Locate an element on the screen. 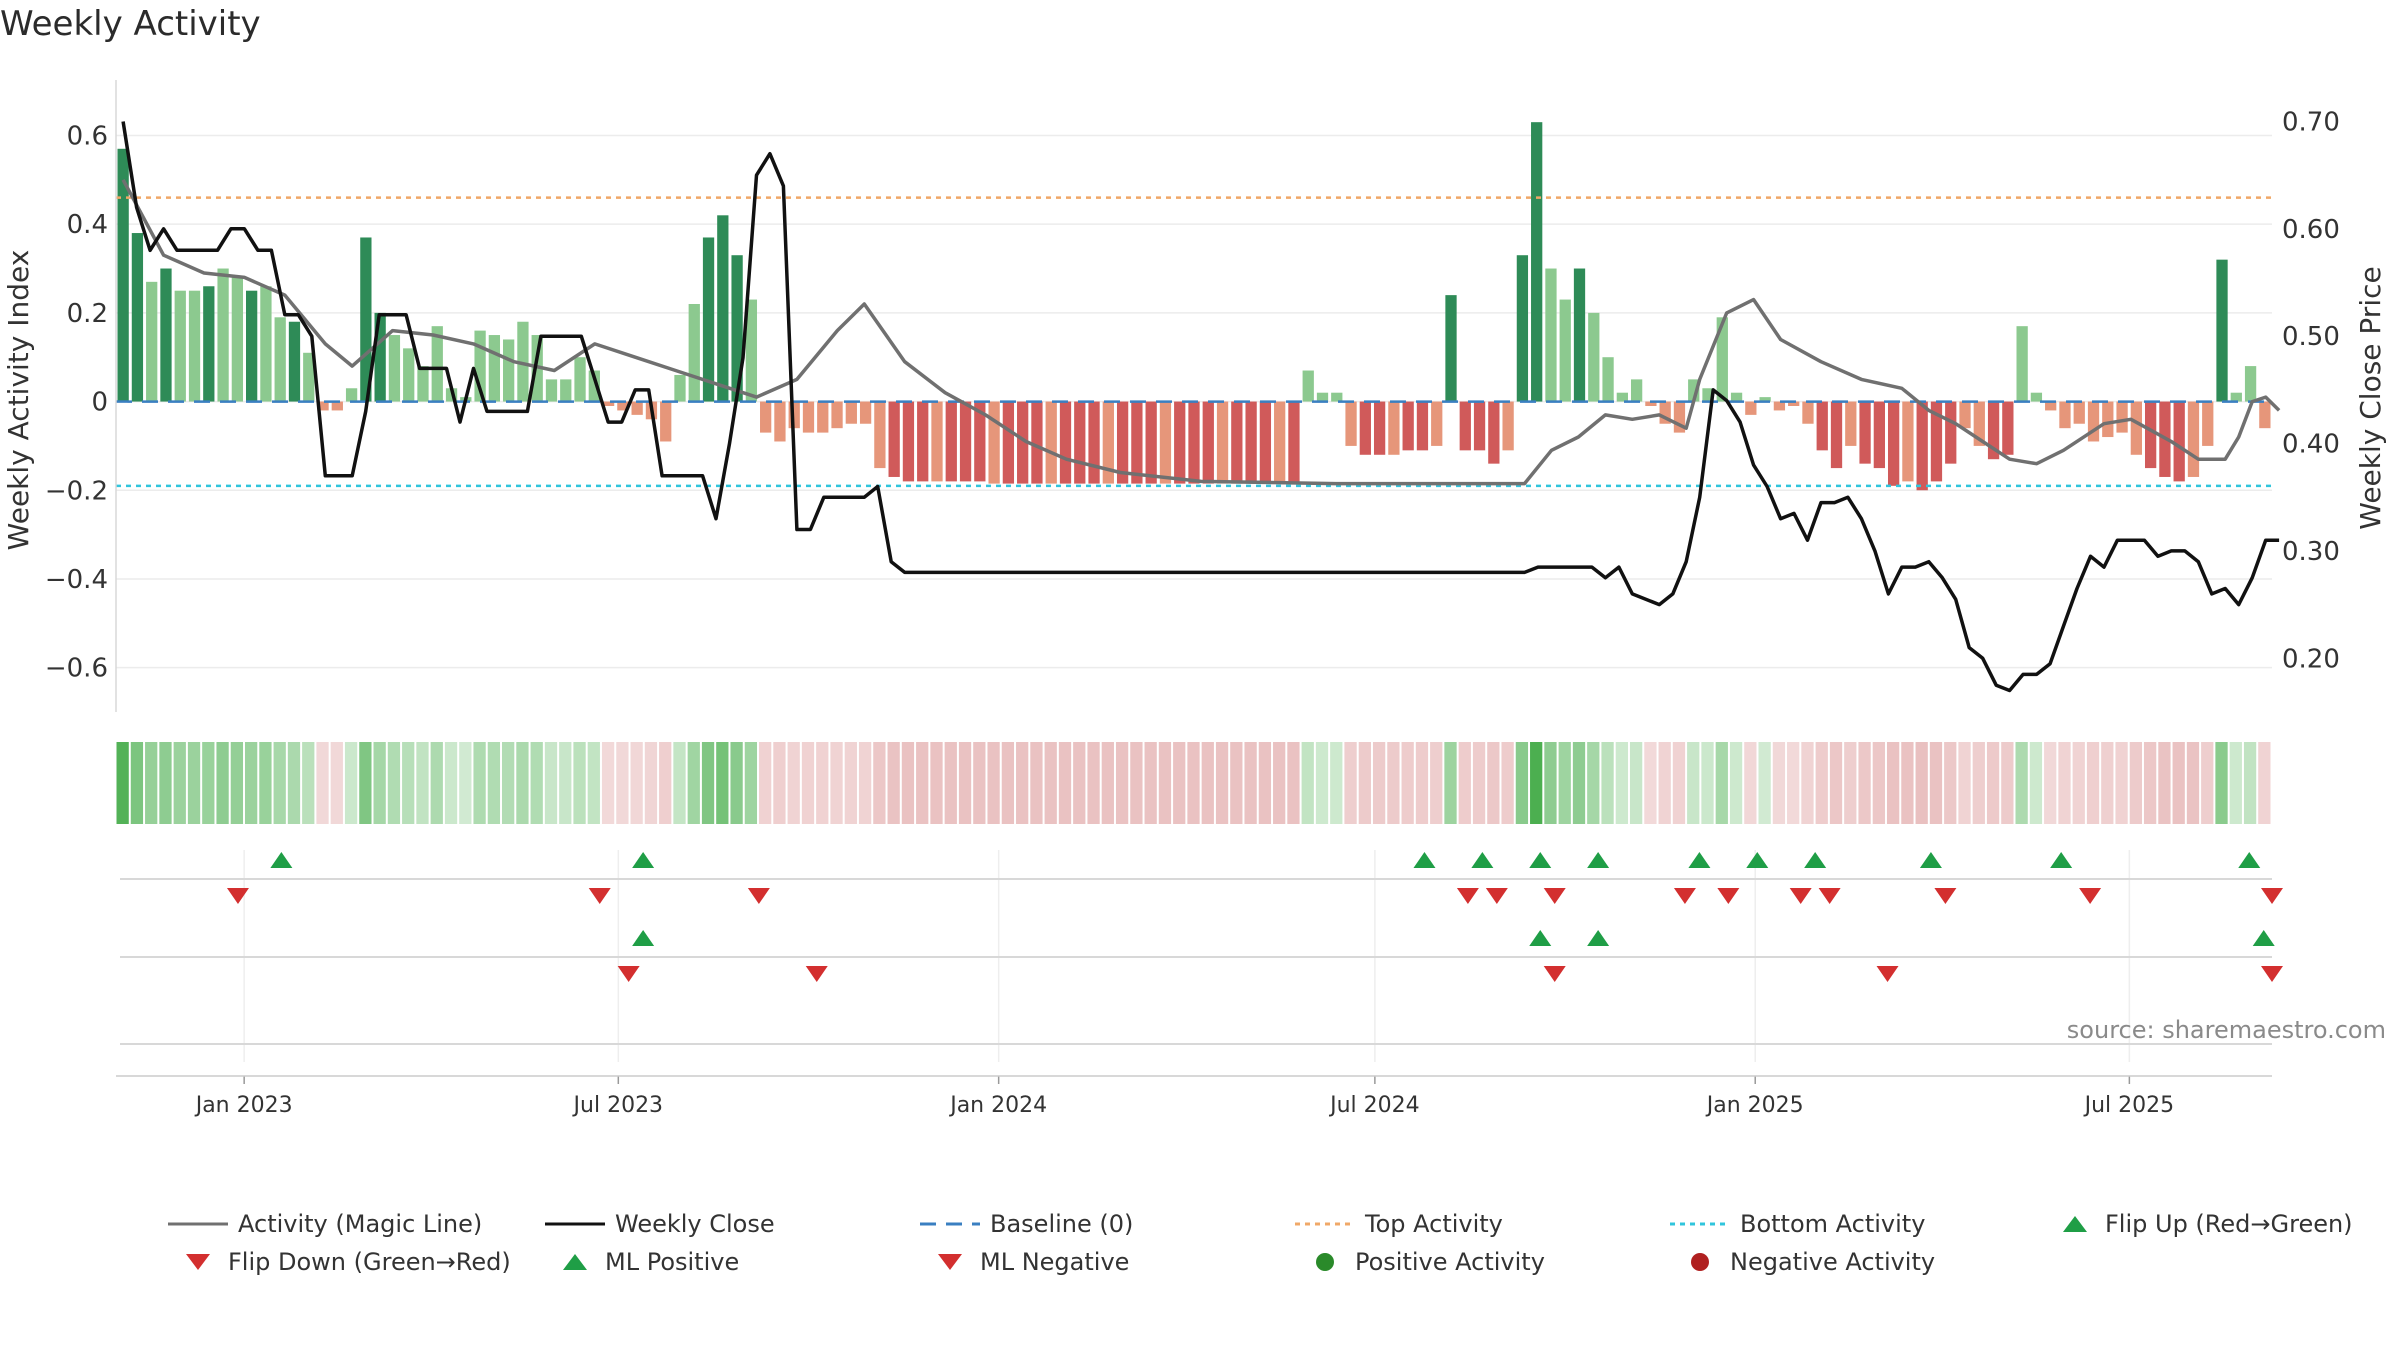 The height and width of the screenshot is (1350, 2400). y-axis-label: Weekly Activity Index is located at coordinates (18, 400).